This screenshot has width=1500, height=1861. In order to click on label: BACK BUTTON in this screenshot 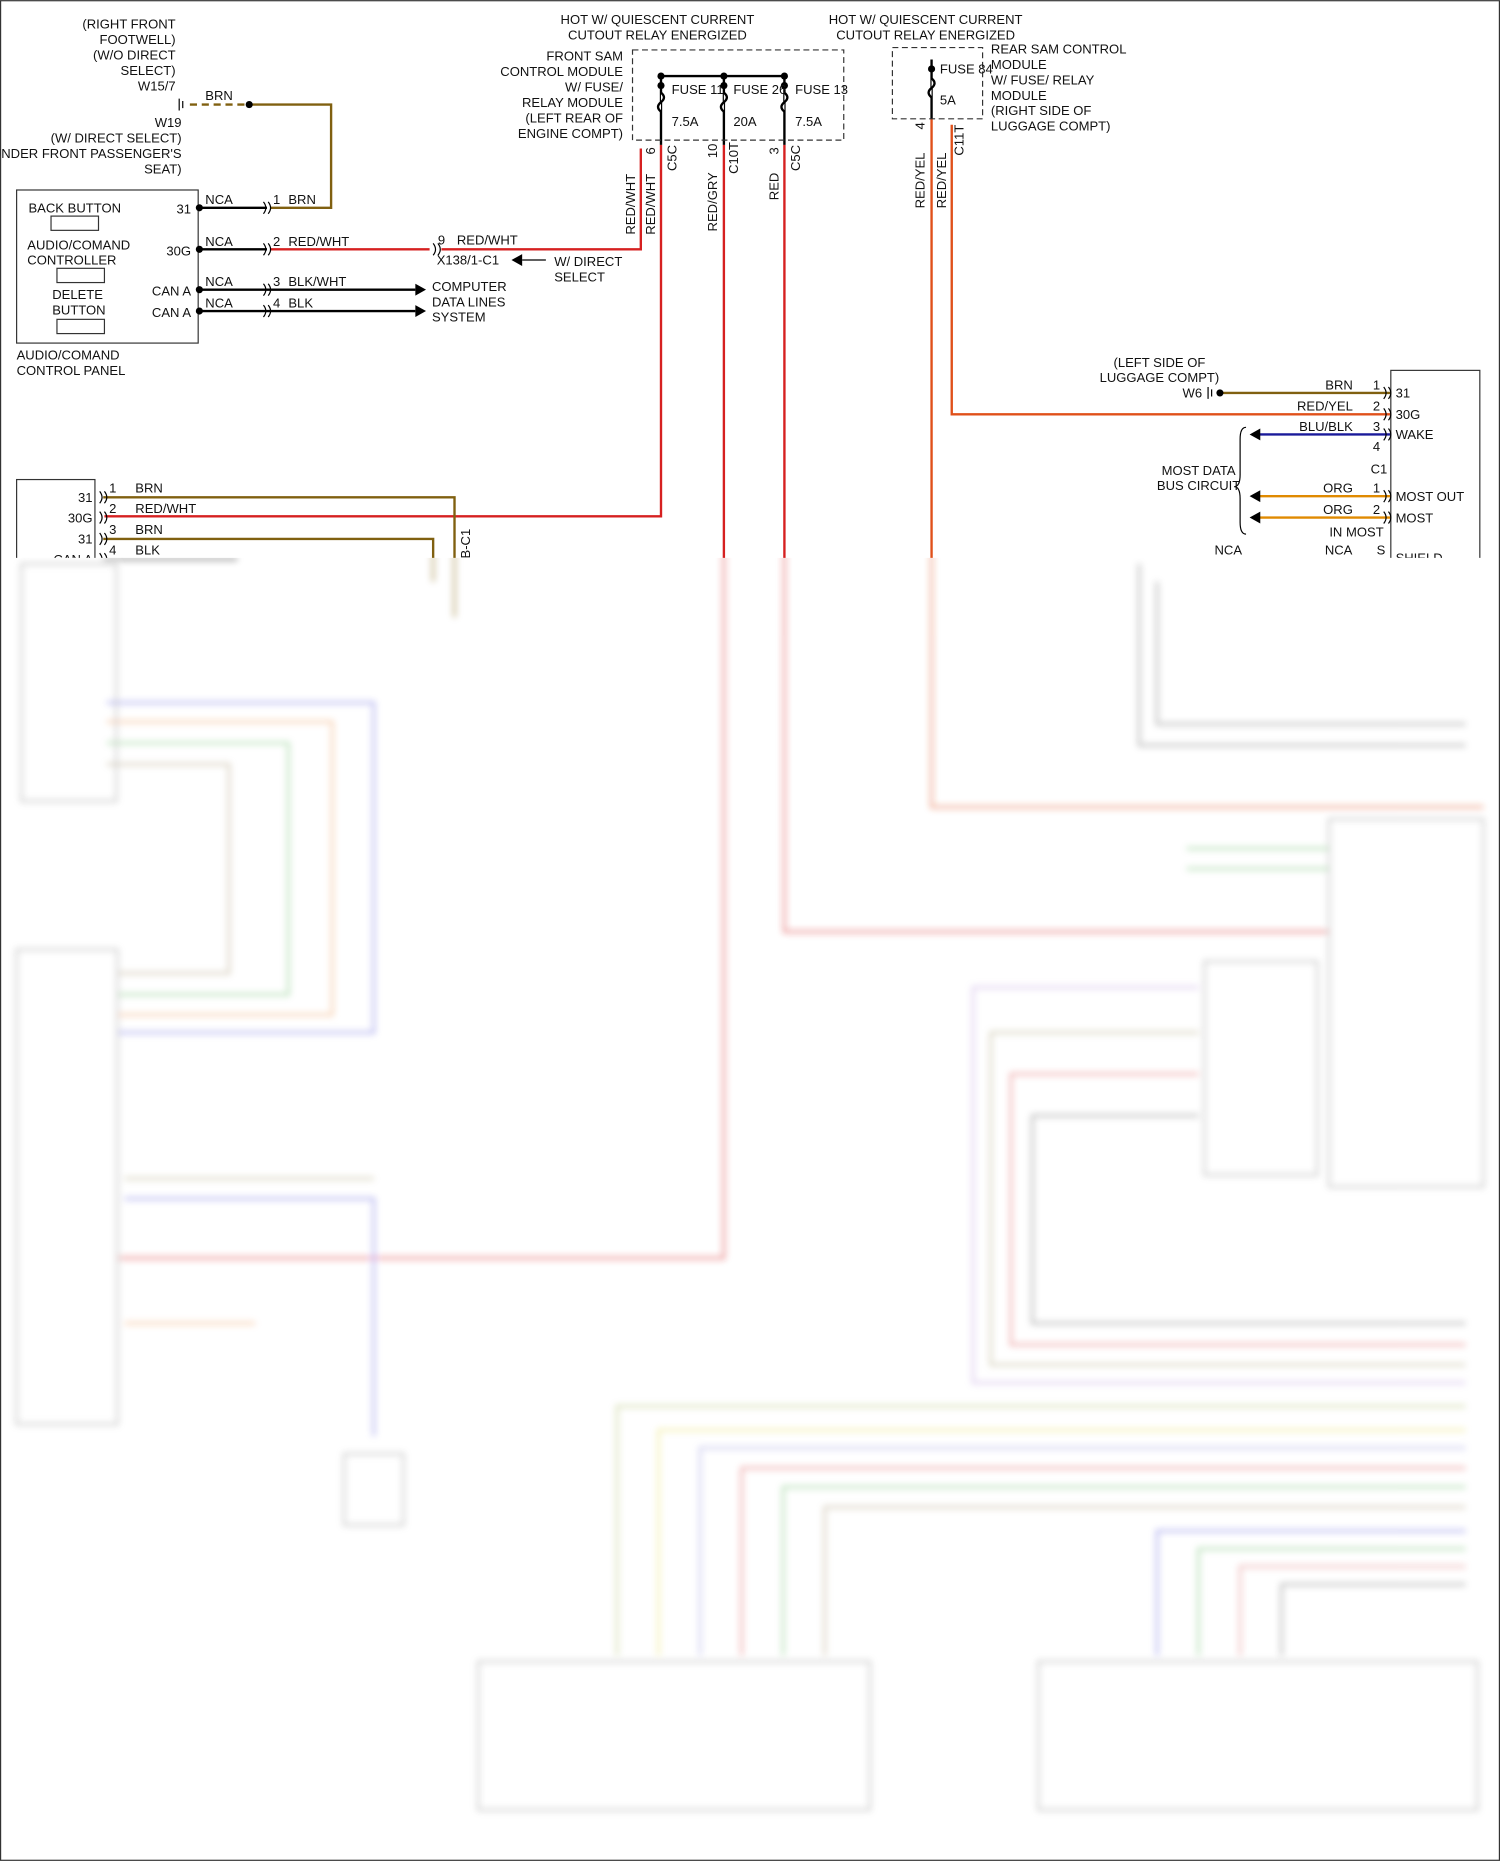, I will do `click(74, 208)`.